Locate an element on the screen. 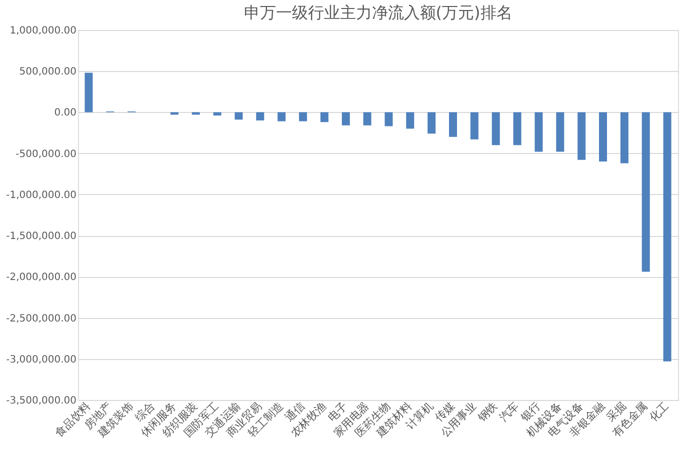  y-tick-label: -3,500,000.00 is located at coordinates (41, 401).